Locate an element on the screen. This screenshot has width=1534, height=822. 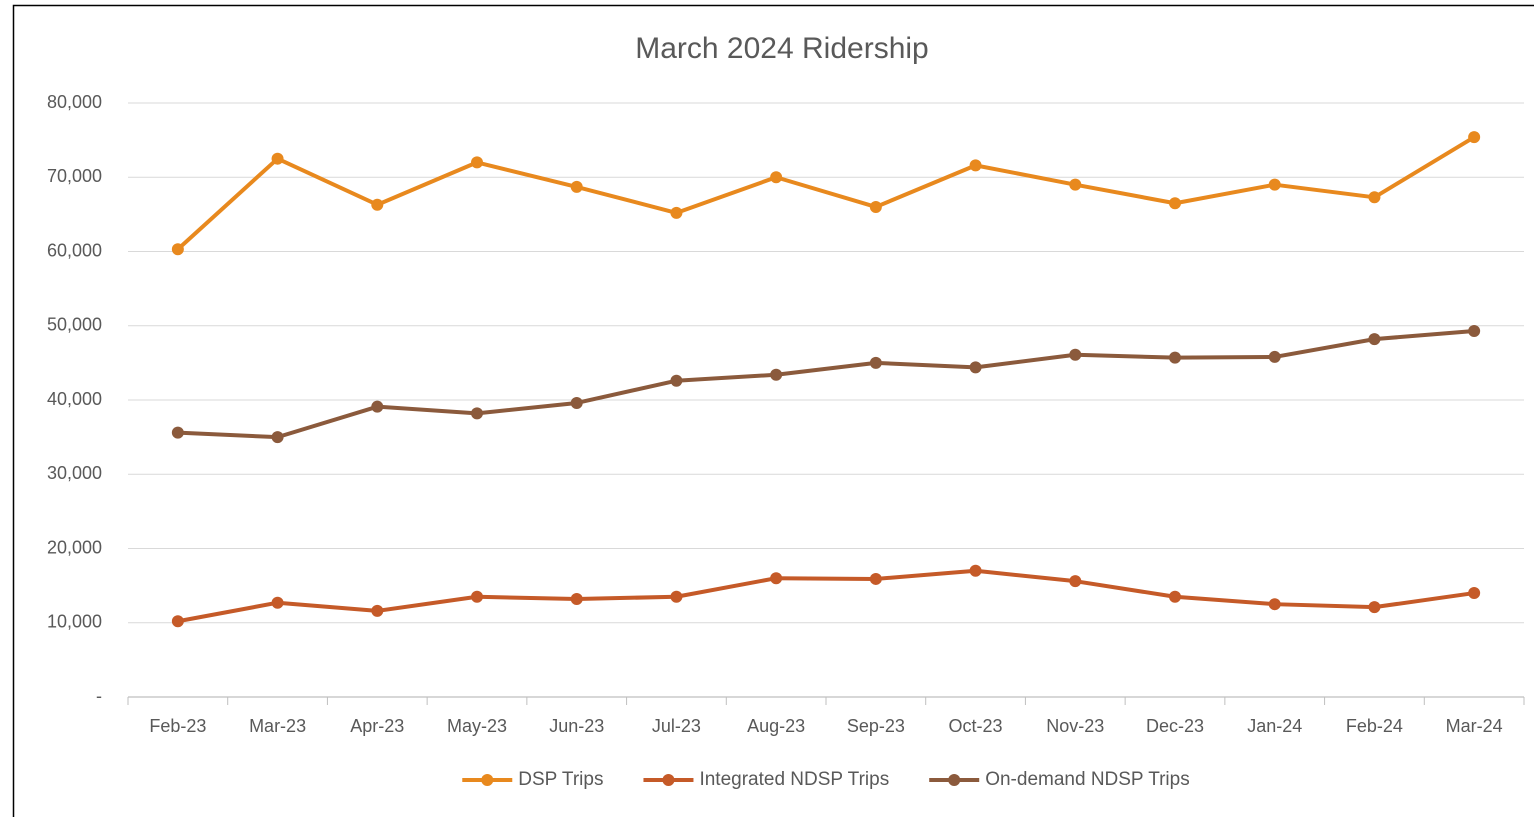
legend-label: DSP Trips is located at coordinates (560, 779).